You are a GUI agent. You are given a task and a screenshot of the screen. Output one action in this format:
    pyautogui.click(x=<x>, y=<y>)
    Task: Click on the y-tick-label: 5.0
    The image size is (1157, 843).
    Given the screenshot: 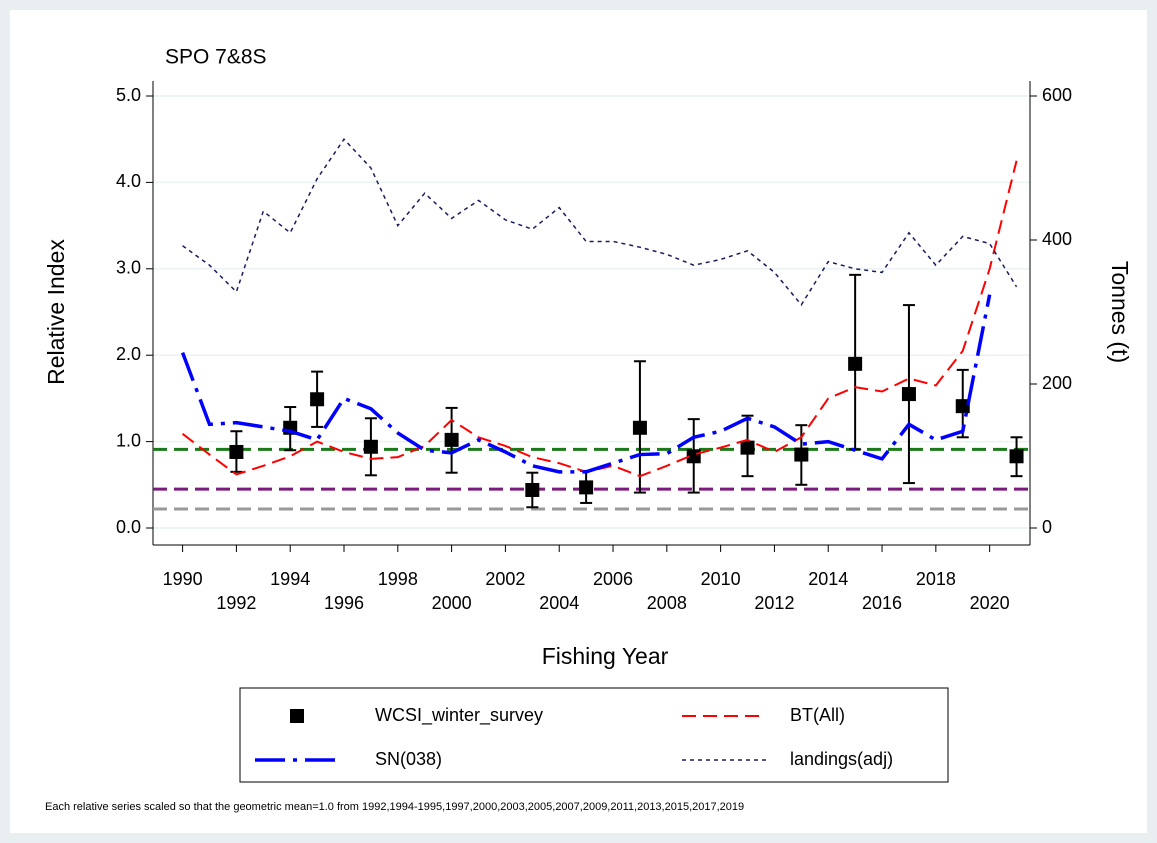 What is the action you would take?
    pyautogui.click(x=128, y=95)
    